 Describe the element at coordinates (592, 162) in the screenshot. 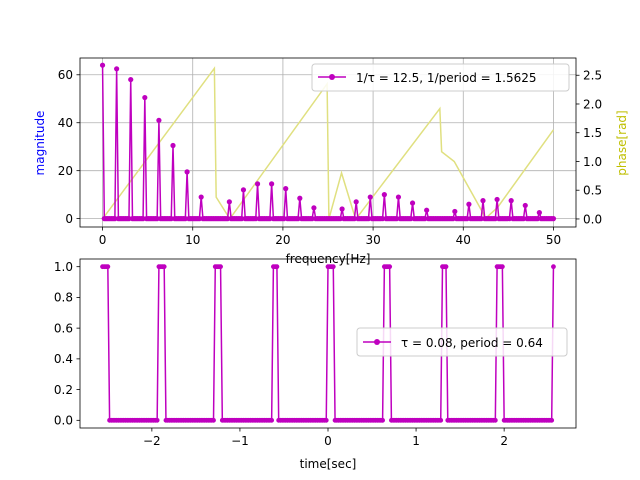

I see `top-y2-tick-label: 1.0` at that location.